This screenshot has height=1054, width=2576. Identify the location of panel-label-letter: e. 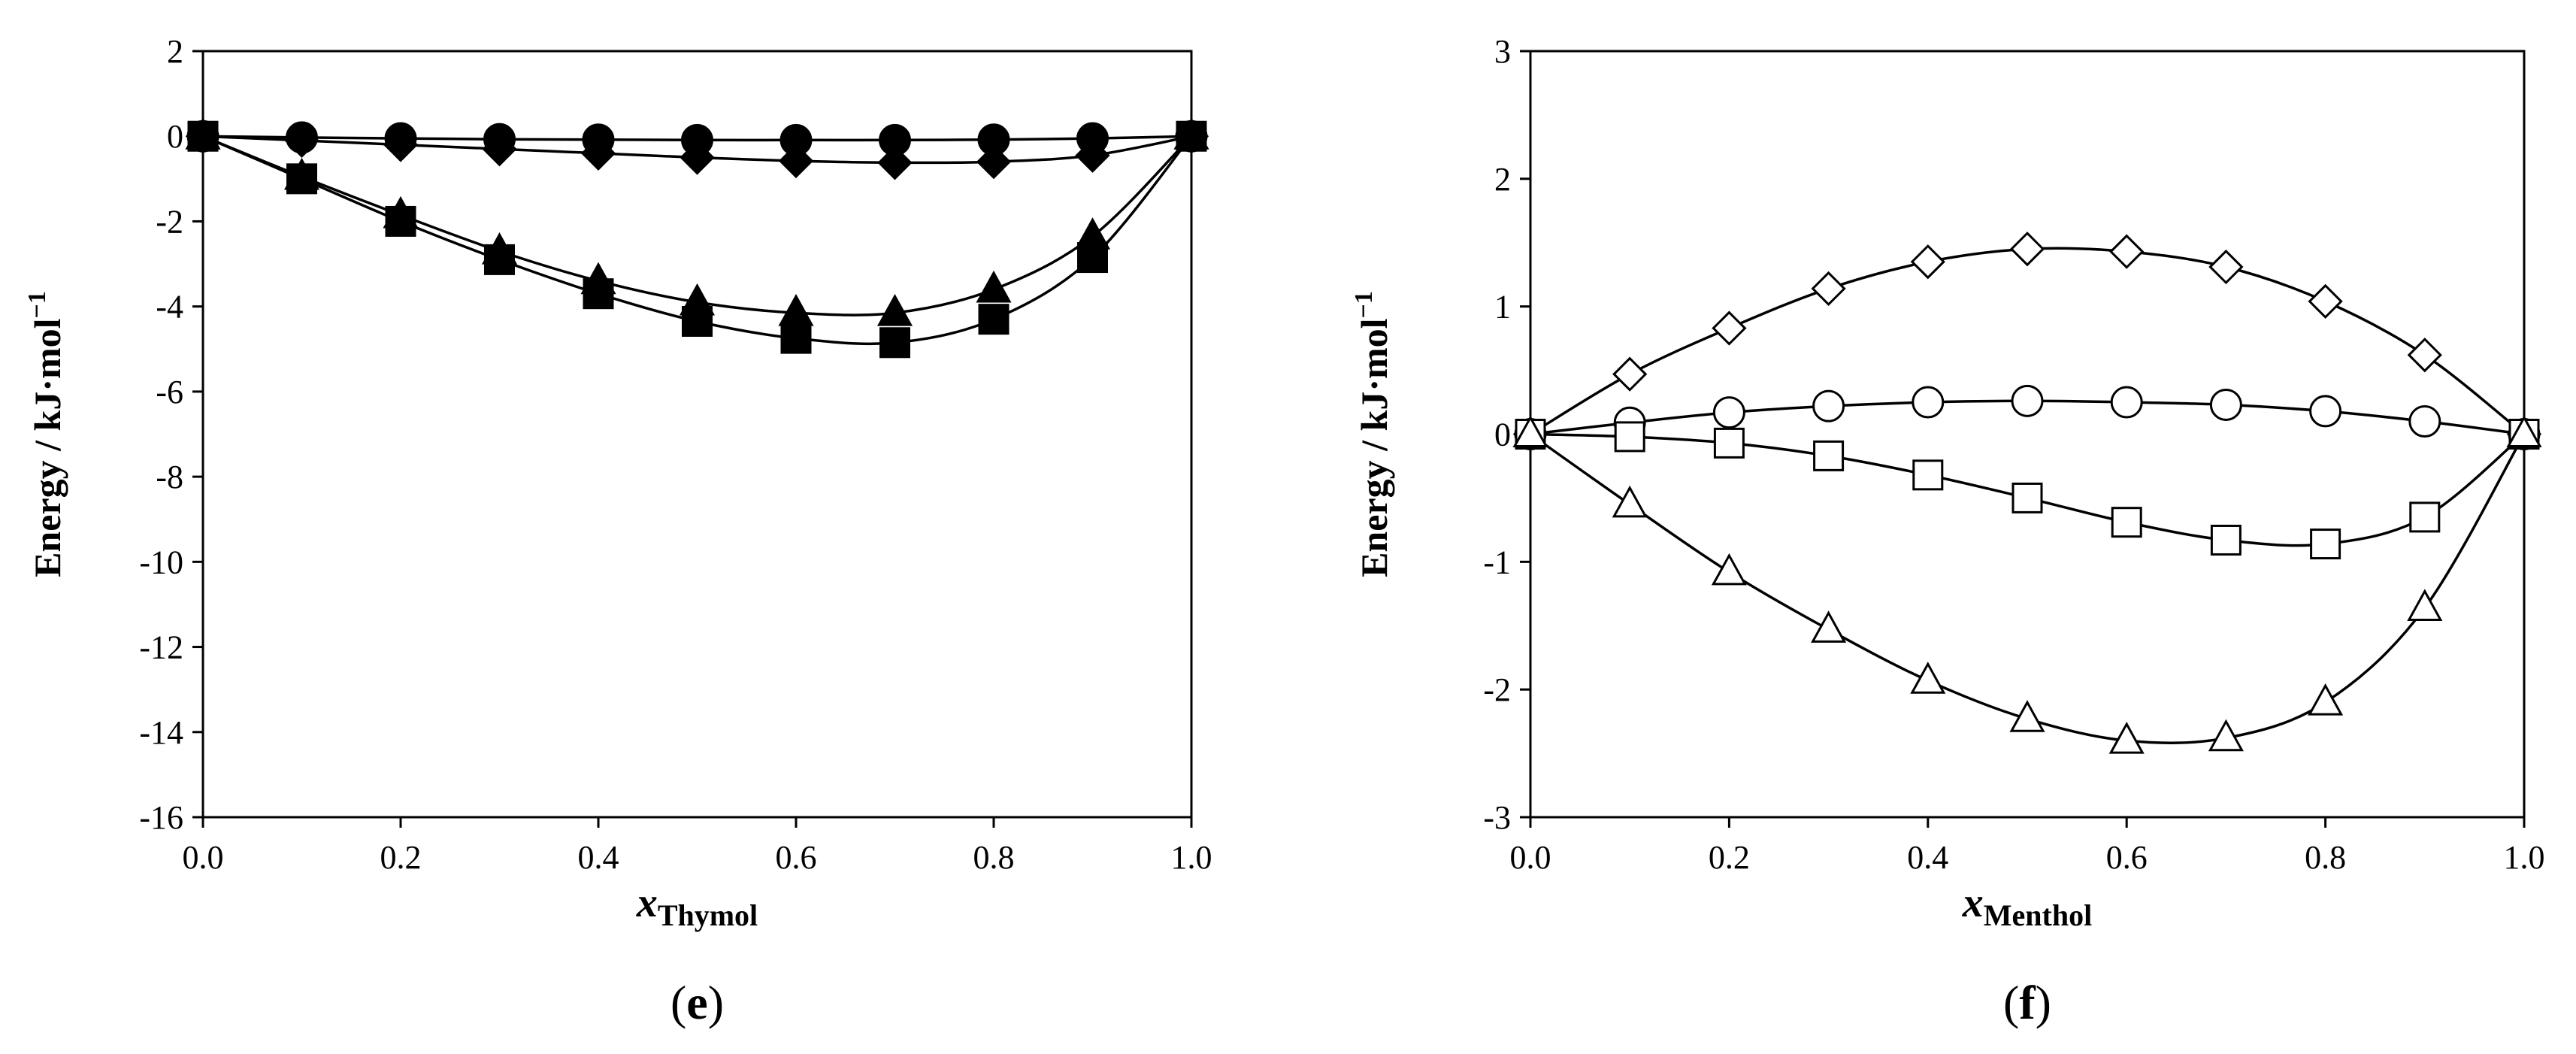
(696, 1002).